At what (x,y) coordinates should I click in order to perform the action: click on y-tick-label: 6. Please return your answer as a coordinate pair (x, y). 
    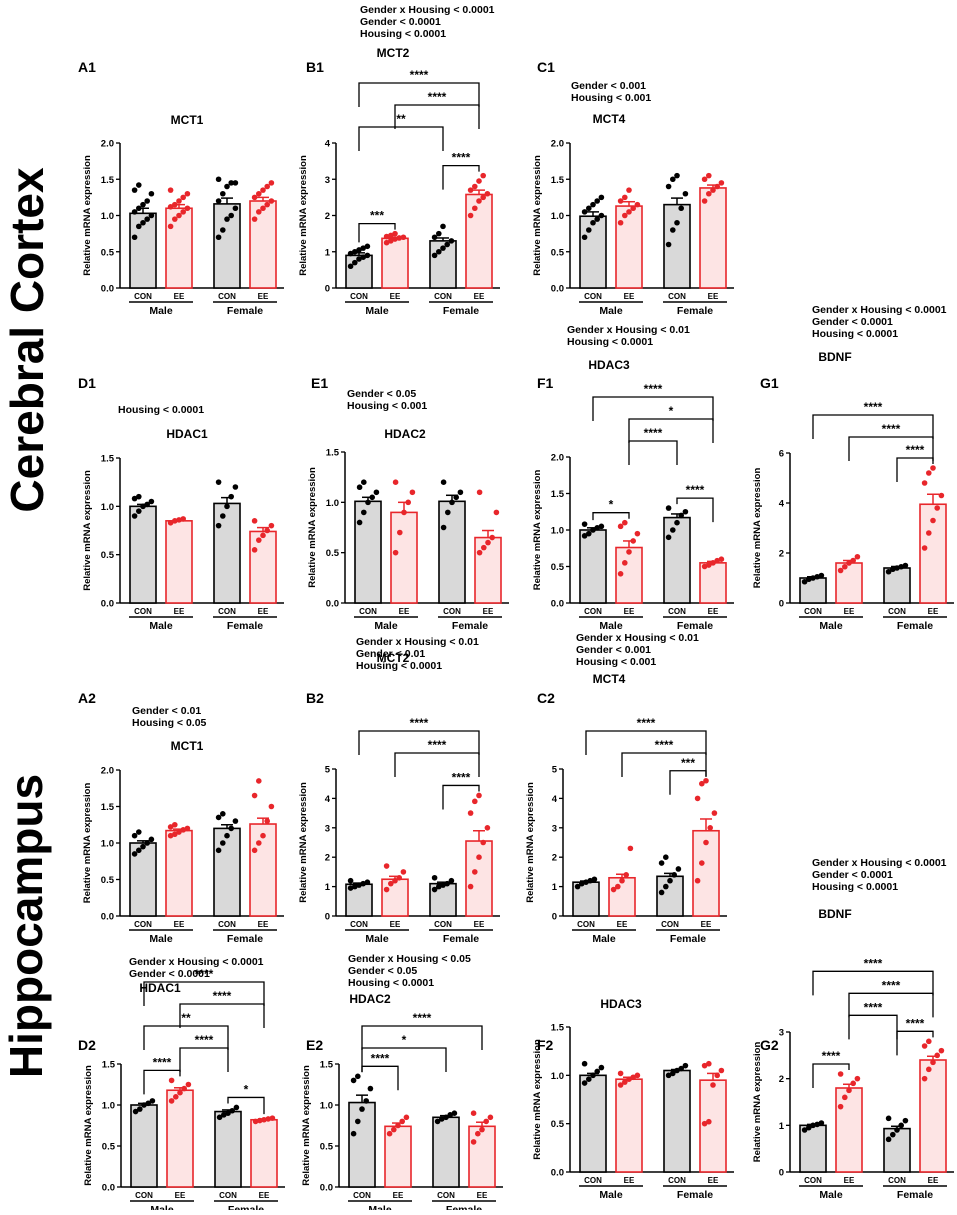
    Looking at the image, I should click on (781, 454).